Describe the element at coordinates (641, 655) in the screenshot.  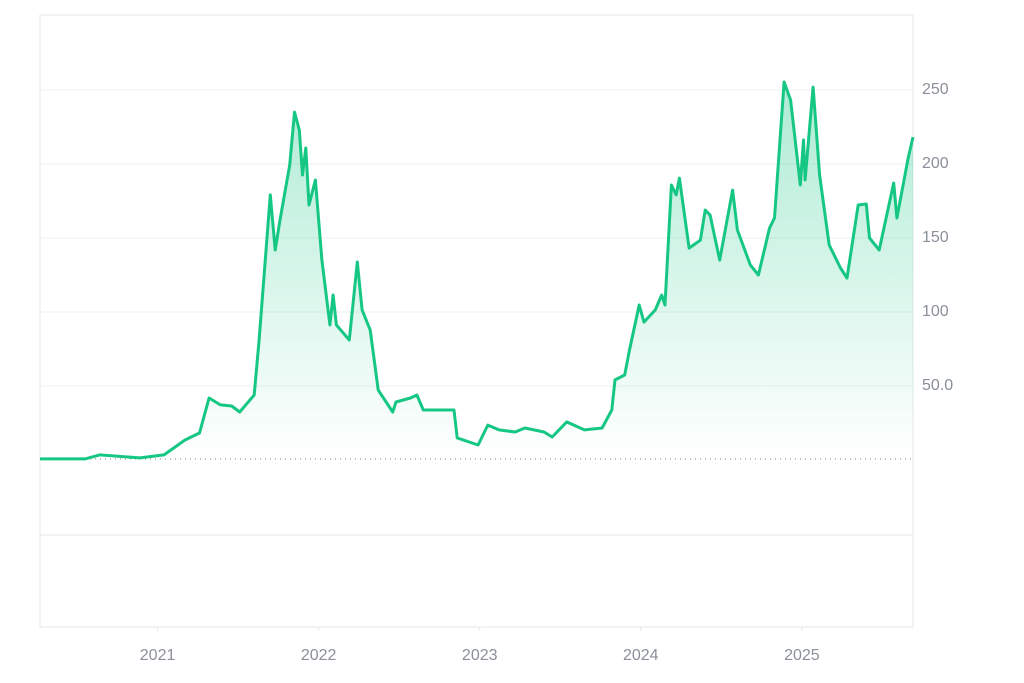
I see `x-tick-label: 2024` at that location.